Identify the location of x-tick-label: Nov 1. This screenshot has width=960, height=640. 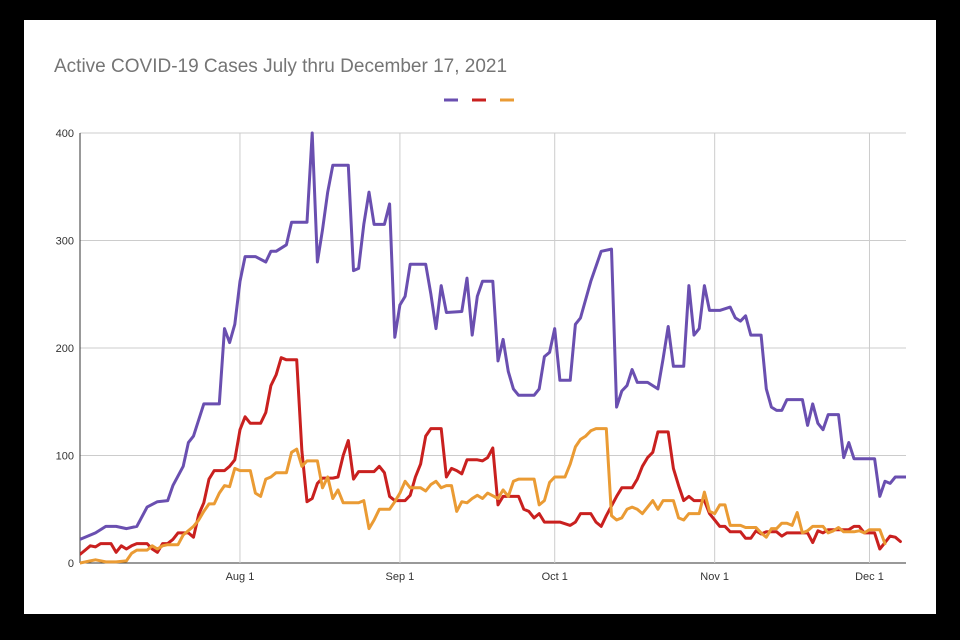
(714, 577).